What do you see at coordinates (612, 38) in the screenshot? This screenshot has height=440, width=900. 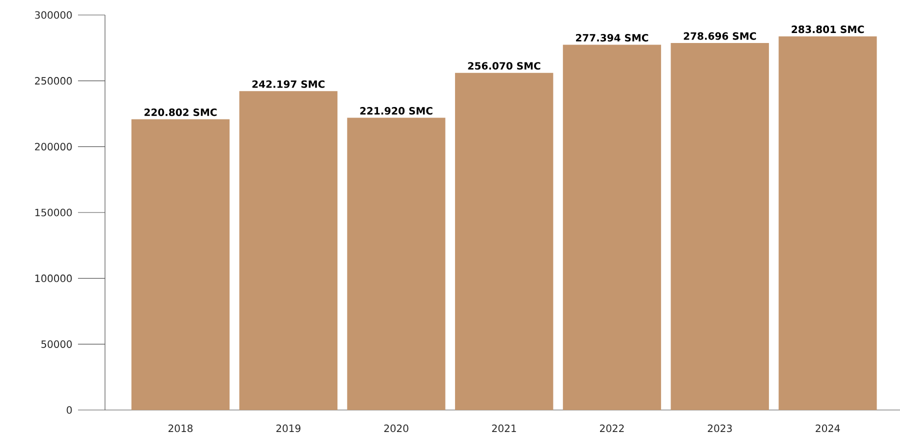 I see `data-label: 277.394 SMC` at bounding box center [612, 38].